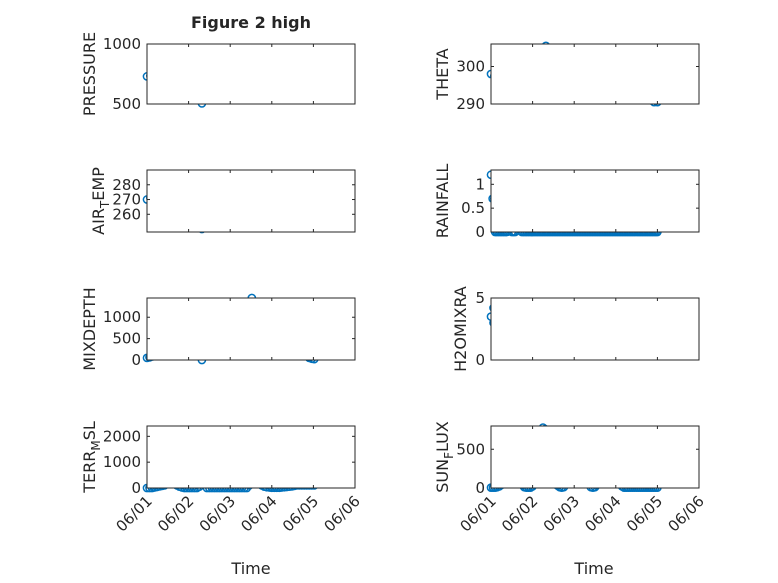 The image size is (778, 583). What do you see at coordinates (126, 200) in the screenshot?
I see `y-tick-label: 270` at bounding box center [126, 200].